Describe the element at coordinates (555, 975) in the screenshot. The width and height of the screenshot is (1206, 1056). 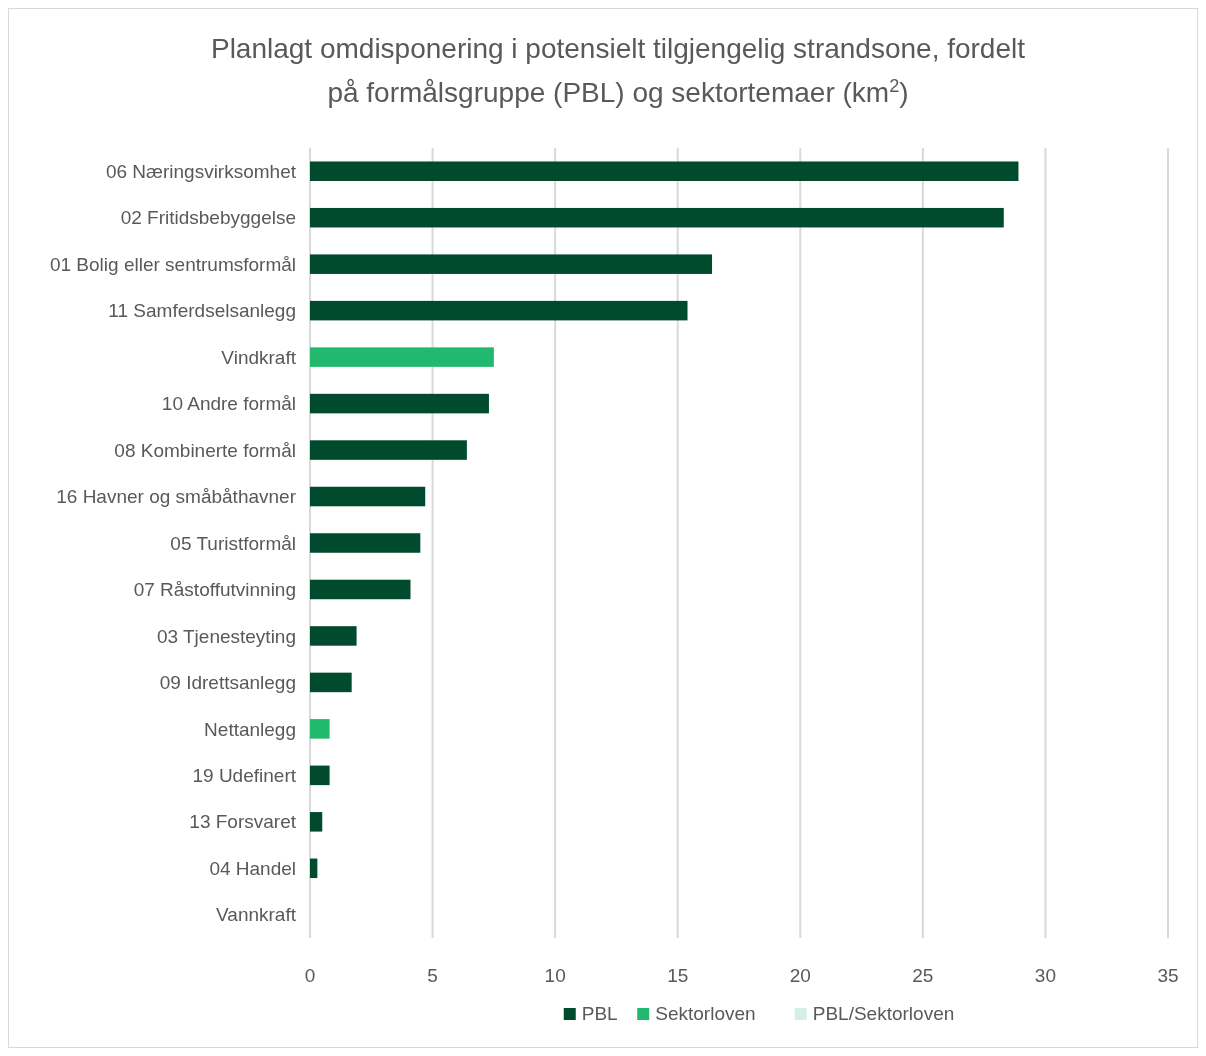
I see `x-tick-label: 10` at that location.